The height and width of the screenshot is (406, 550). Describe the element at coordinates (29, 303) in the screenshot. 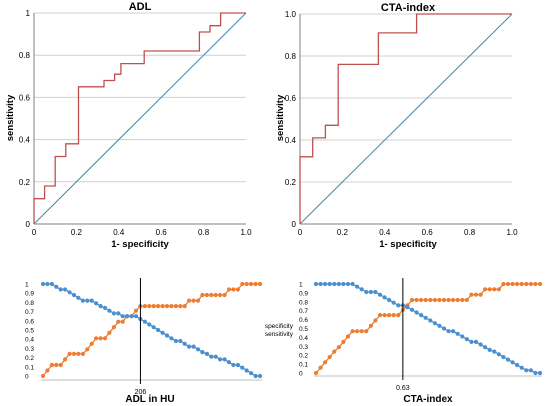

I see `y-tick-label: 0.8` at that location.